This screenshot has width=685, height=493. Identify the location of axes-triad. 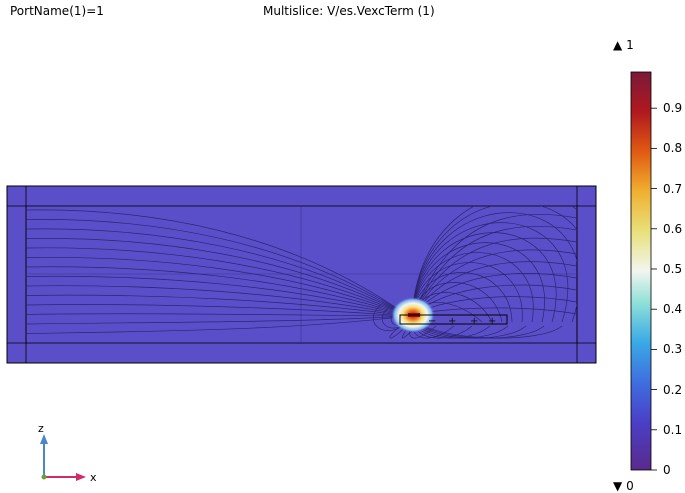
(63, 457).